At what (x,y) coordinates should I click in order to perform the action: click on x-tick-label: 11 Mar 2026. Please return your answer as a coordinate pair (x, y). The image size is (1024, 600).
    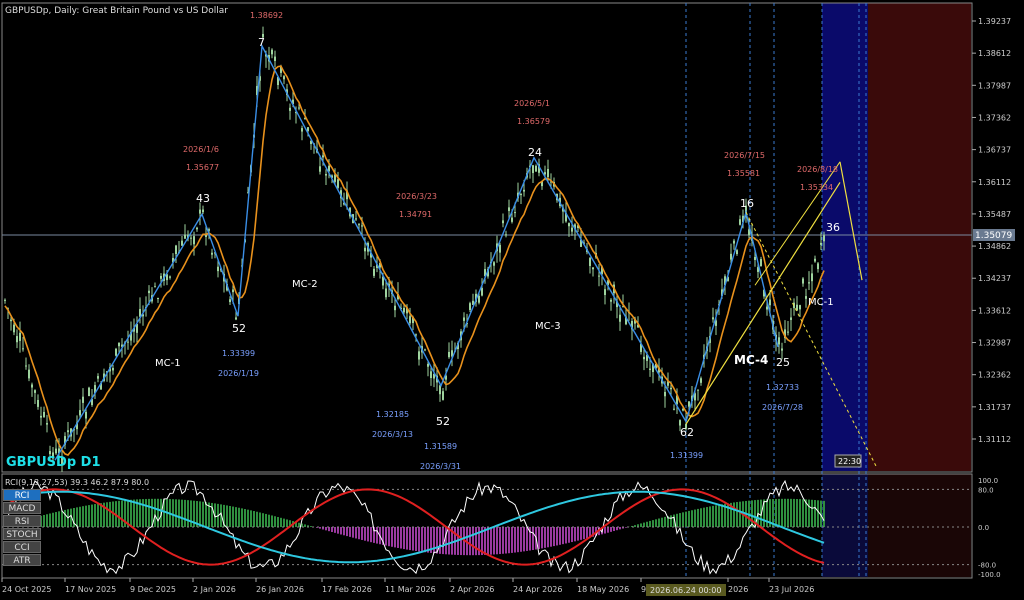
    Looking at the image, I should click on (410, 589).